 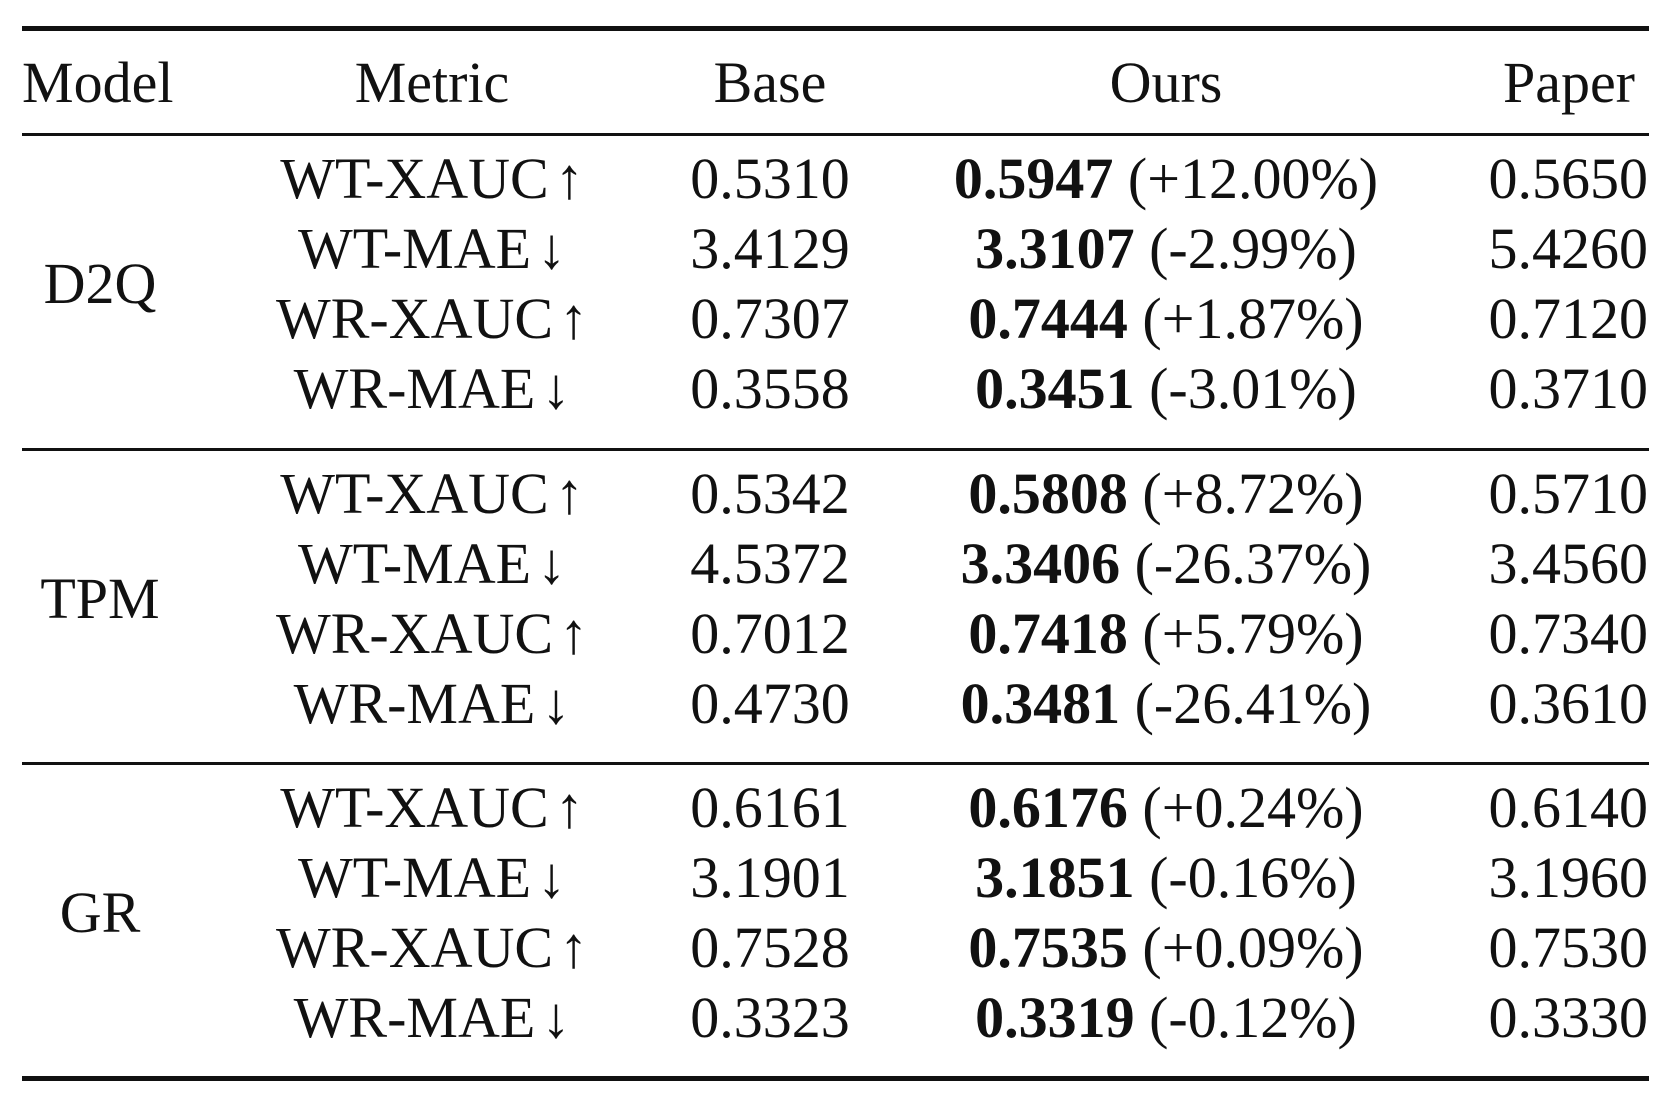 I want to click on ours-change: (-3.01%), so click(x=1253, y=388).